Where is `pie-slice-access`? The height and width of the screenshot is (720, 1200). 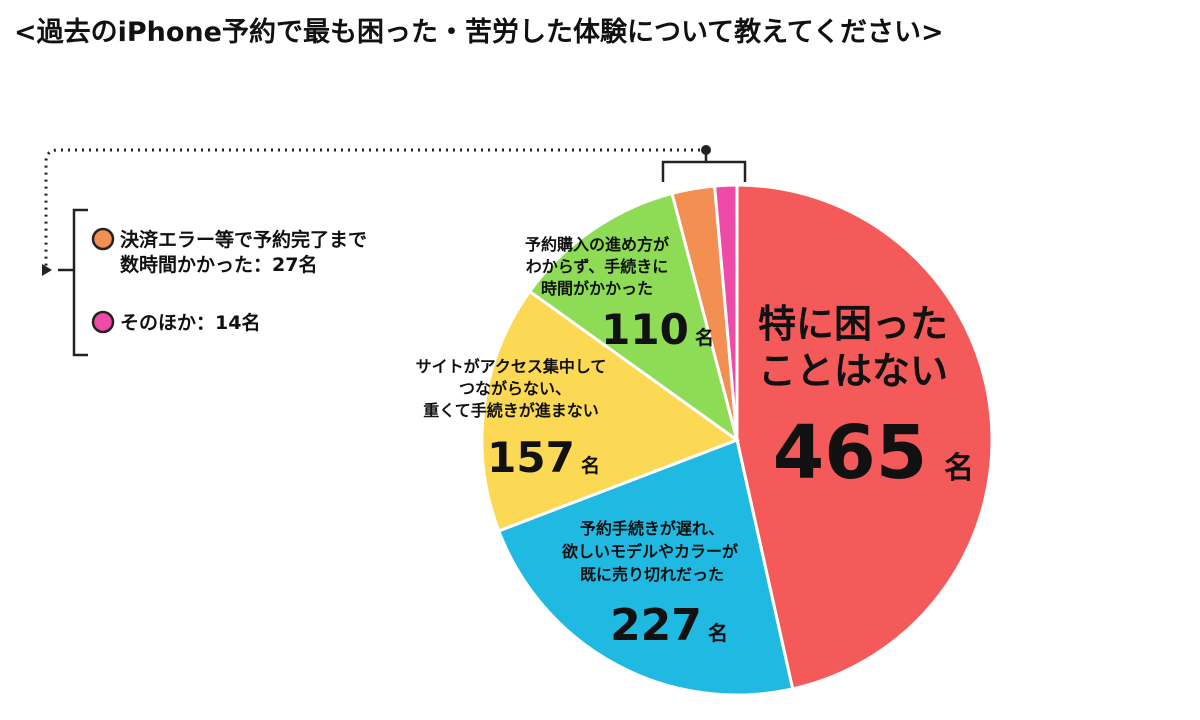
pie-slice-access is located at coordinates (610, 411).